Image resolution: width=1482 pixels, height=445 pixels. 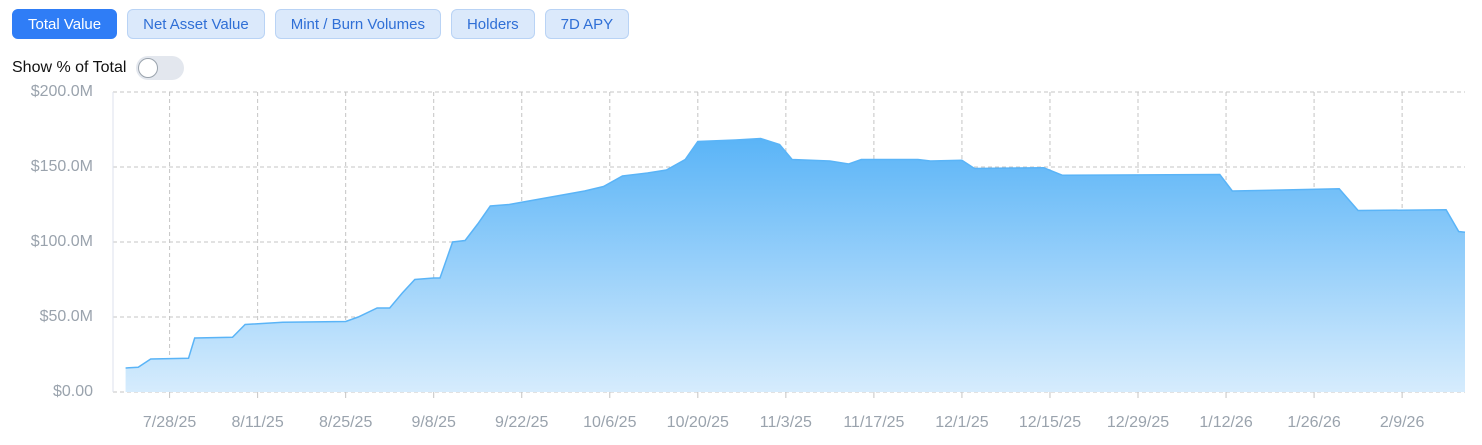 I want to click on tab-button: 7D APY, so click(x=587, y=24).